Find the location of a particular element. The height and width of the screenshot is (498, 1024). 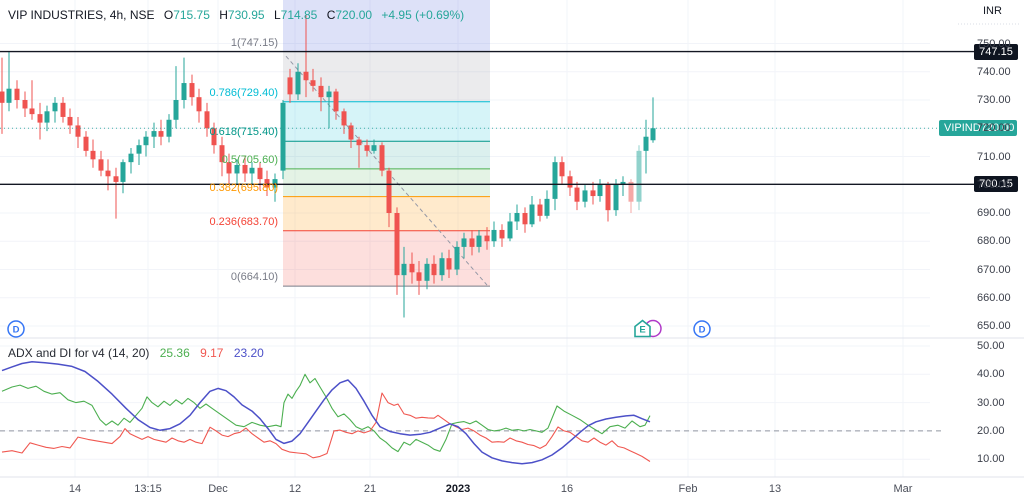

price-tick: 700.00 is located at coordinates (994, 184).